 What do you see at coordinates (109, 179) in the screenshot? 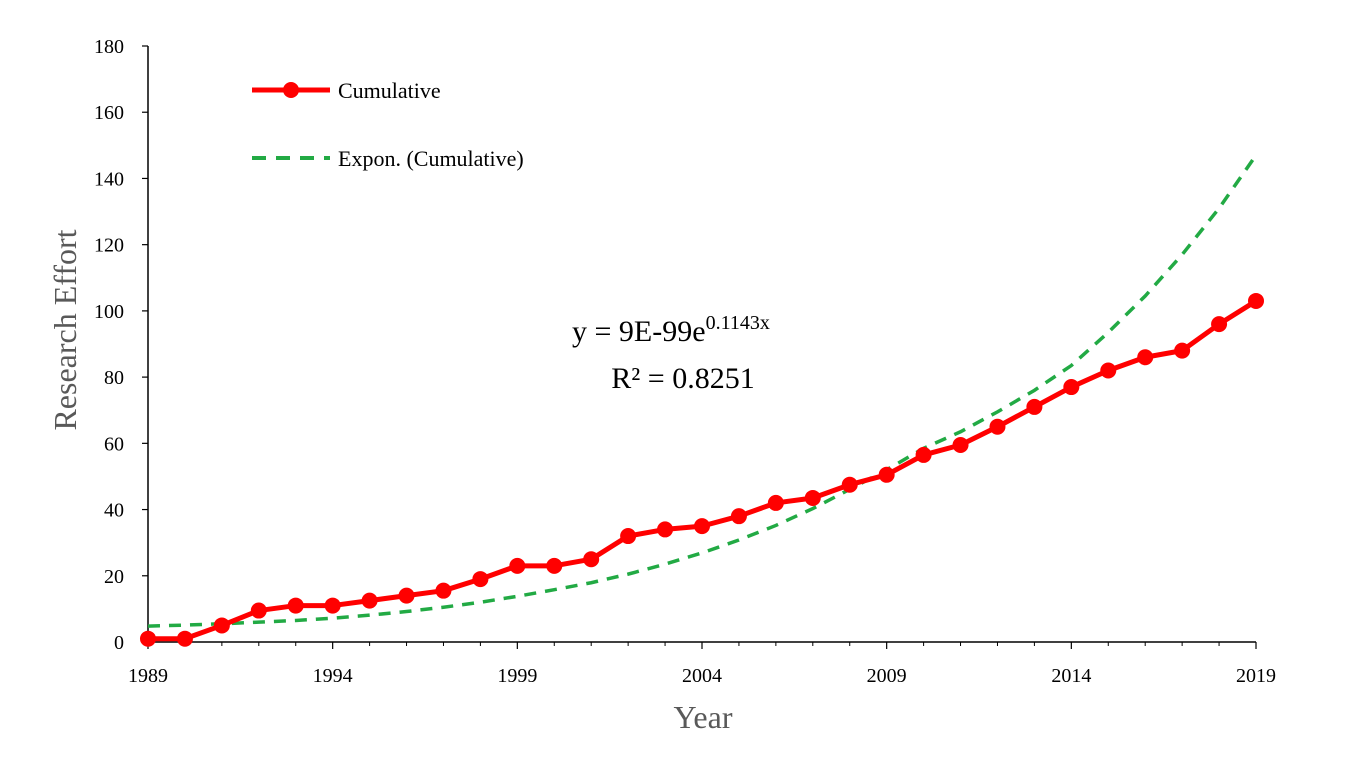
I see `y-tick-label: 140` at bounding box center [109, 179].